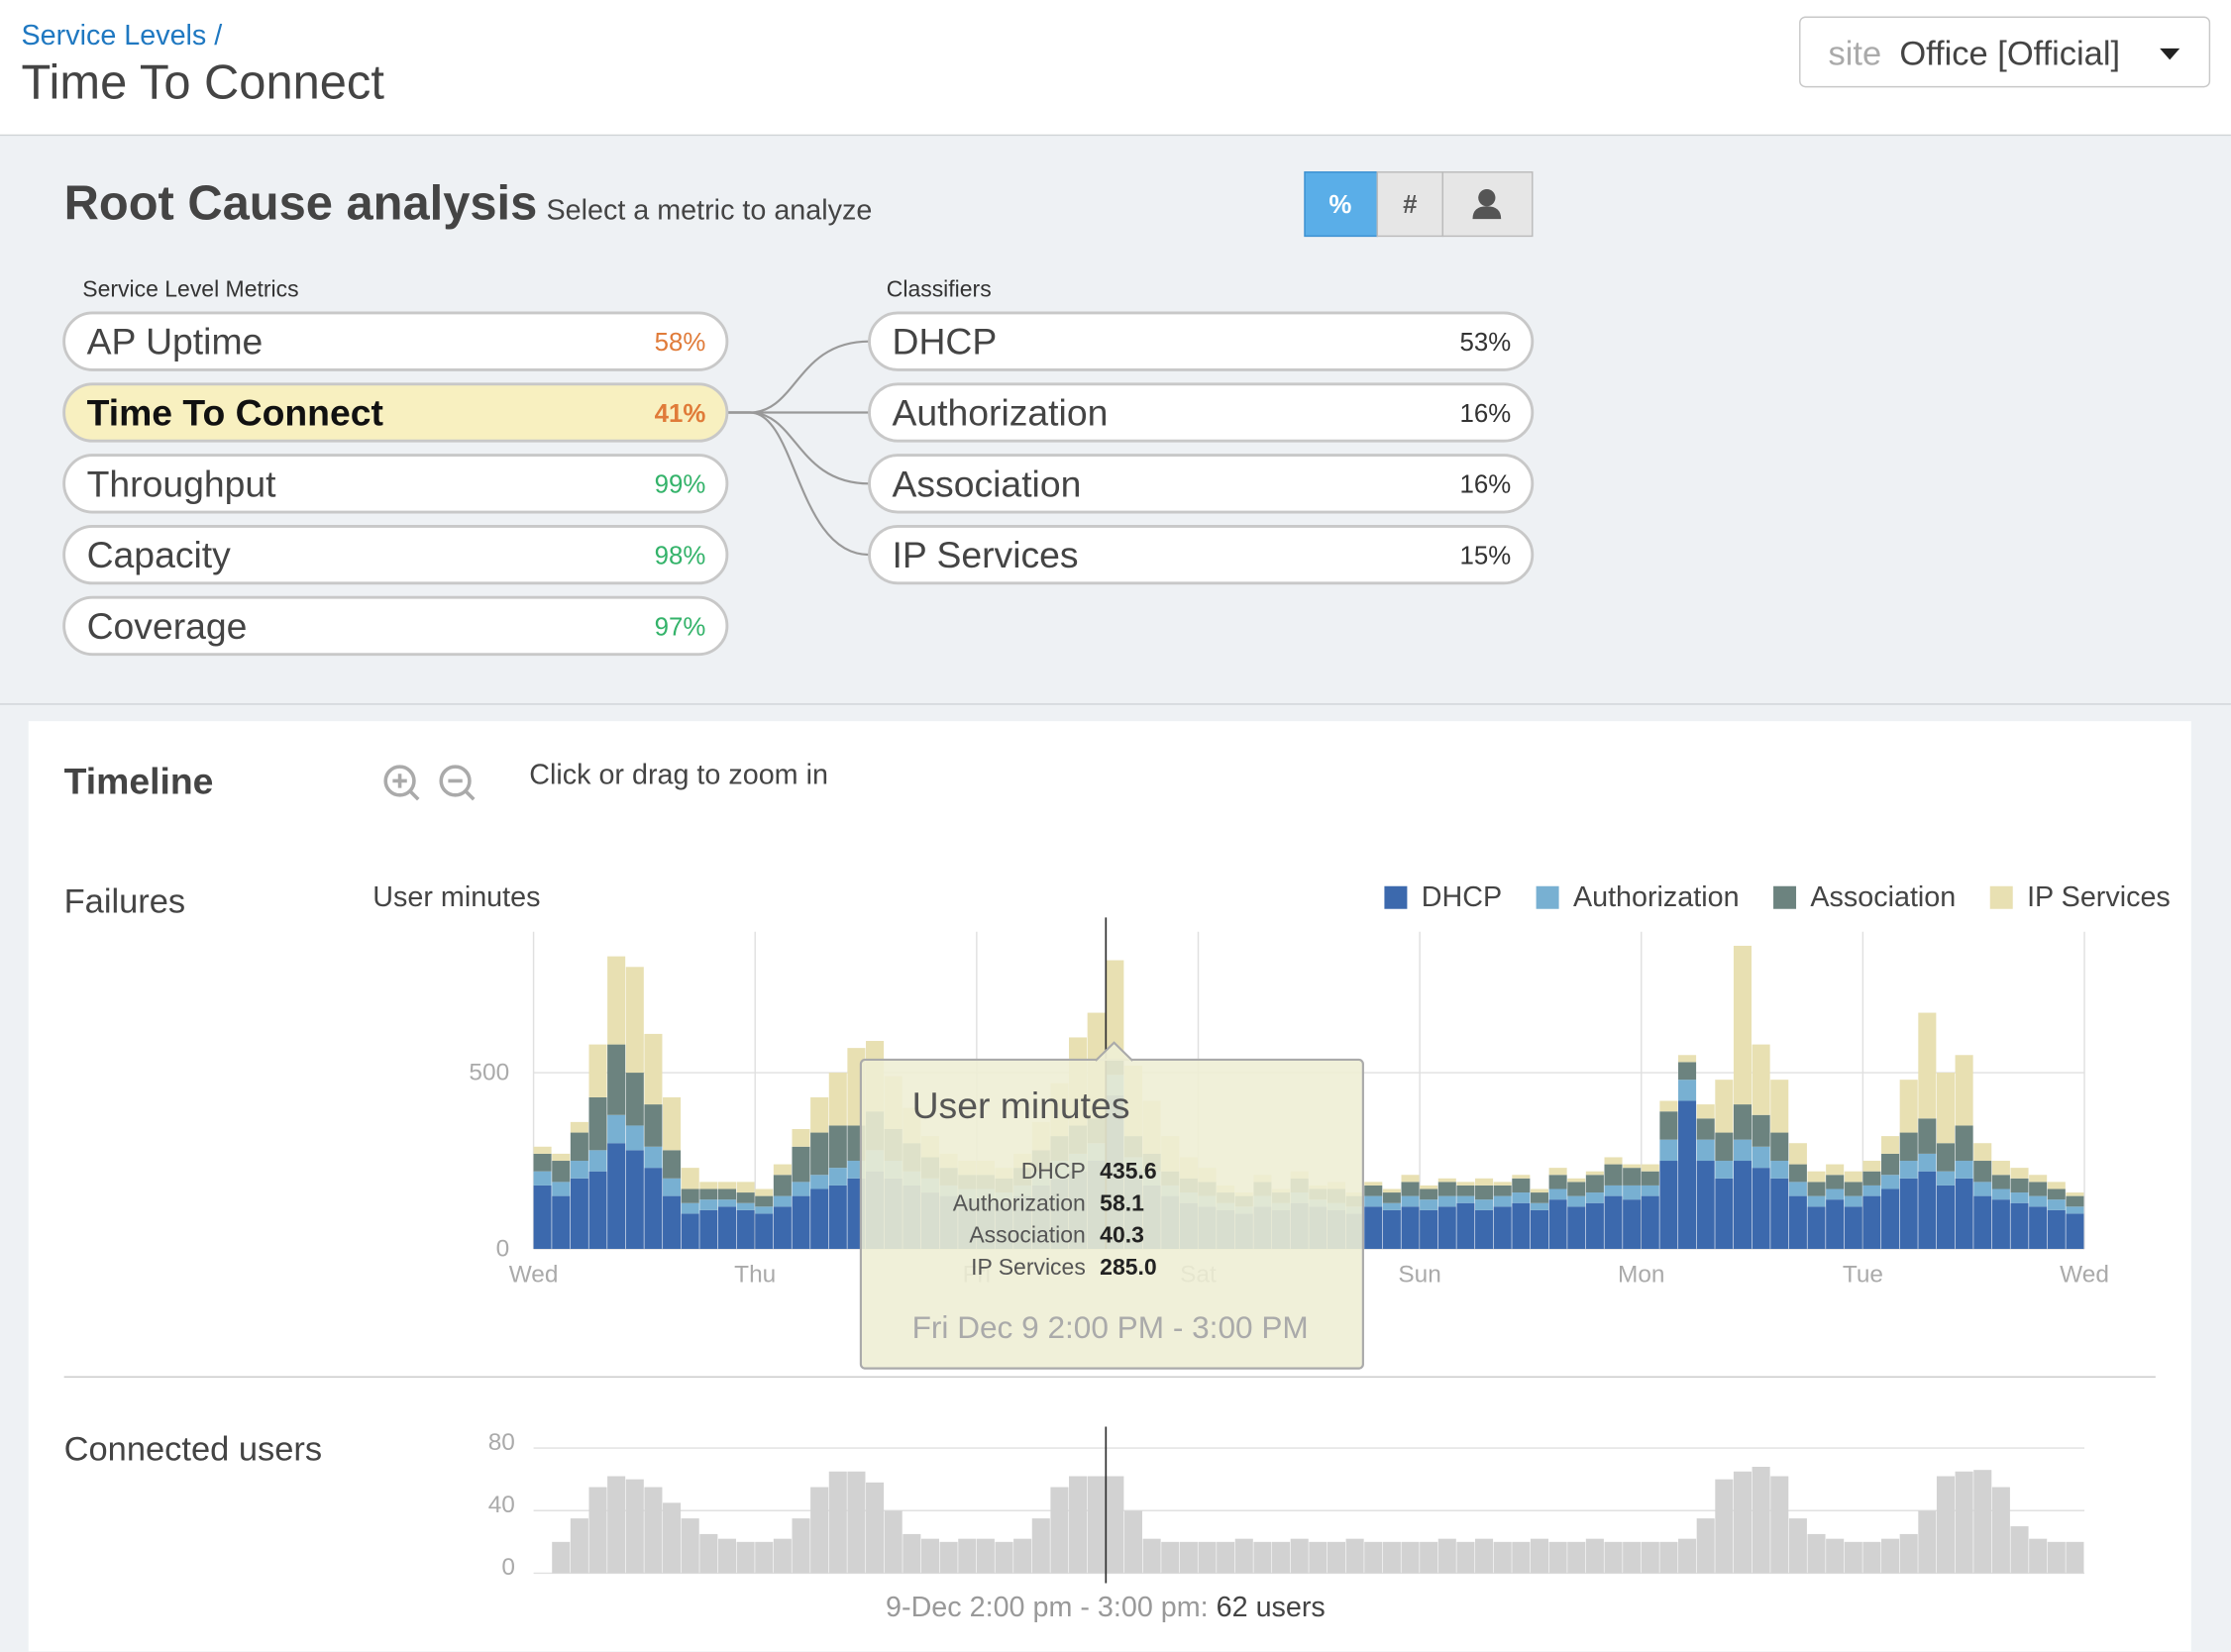 Image resolution: width=2231 pixels, height=1652 pixels. What do you see at coordinates (1486, 343) in the screenshot?
I see `pill-value: 53%` at bounding box center [1486, 343].